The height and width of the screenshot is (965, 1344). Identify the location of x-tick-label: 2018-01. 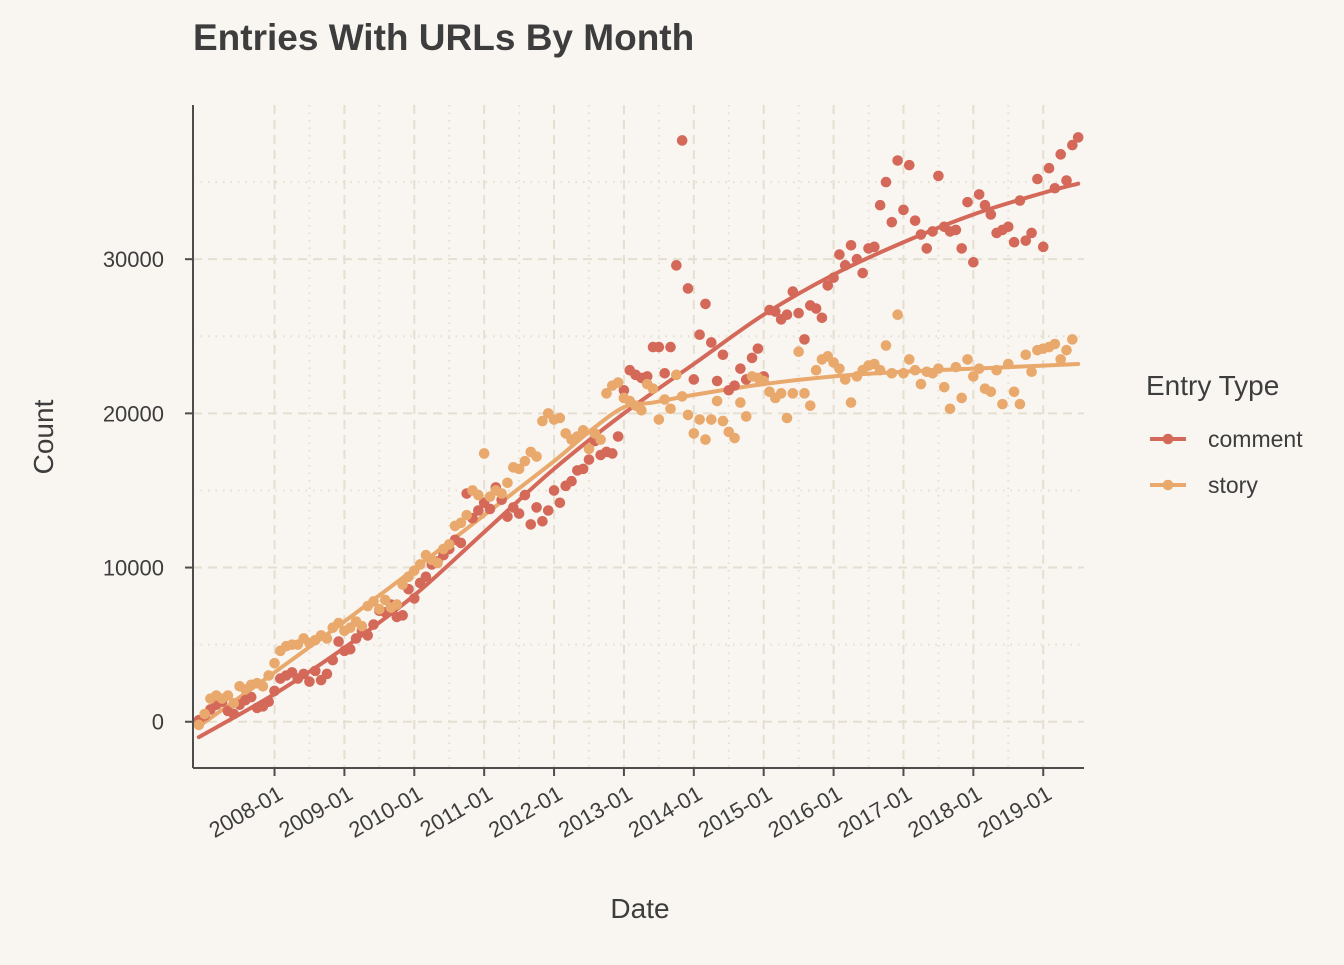
(944, 812).